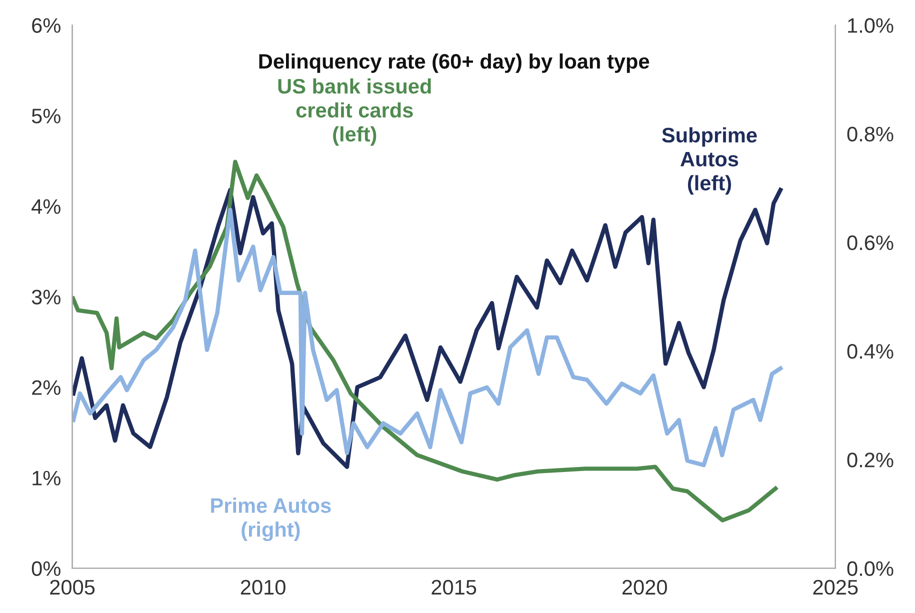 Image resolution: width=915 pixels, height=613 pixels. What do you see at coordinates (46, 568) in the screenshot?
I see `y-tick-label: 0%` at bounding box center [46, 568].